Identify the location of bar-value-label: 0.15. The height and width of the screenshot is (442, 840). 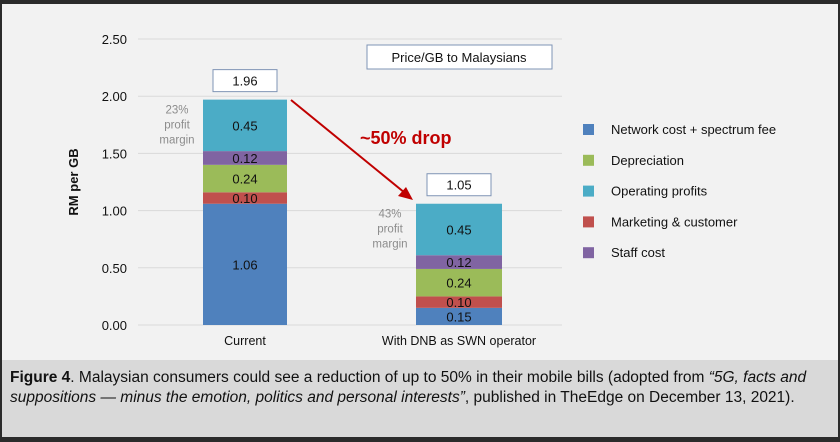
(458, 316).